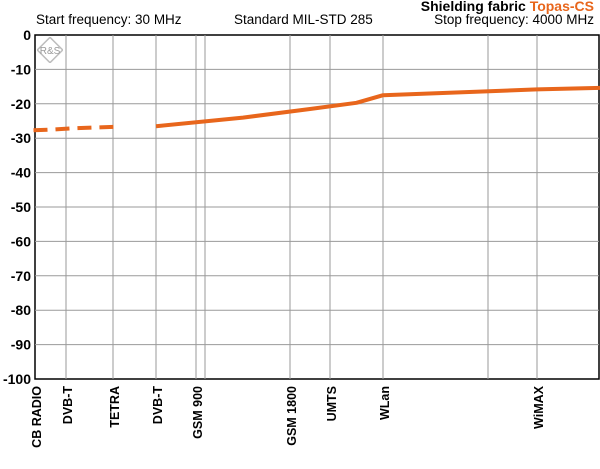  What do you see at coordinates (37, 417) in the screenshot?
I see `x-tick-label-0: CB RADIO` at bounding box center [37, 417].